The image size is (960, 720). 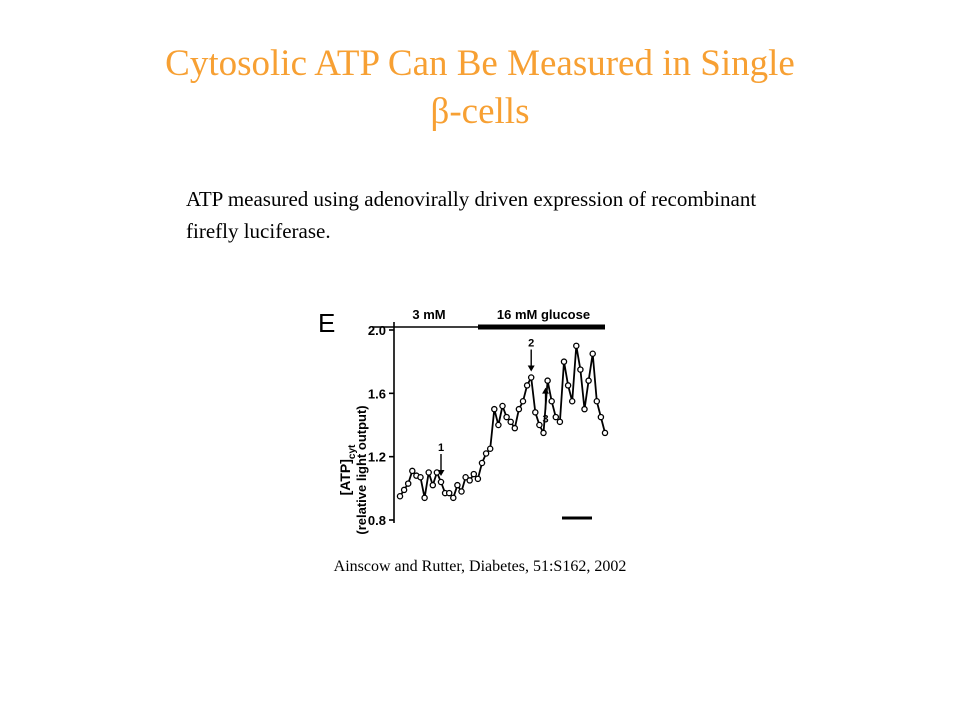 I want to click on annotations: 1 2 3, so click(x=514, y=429).